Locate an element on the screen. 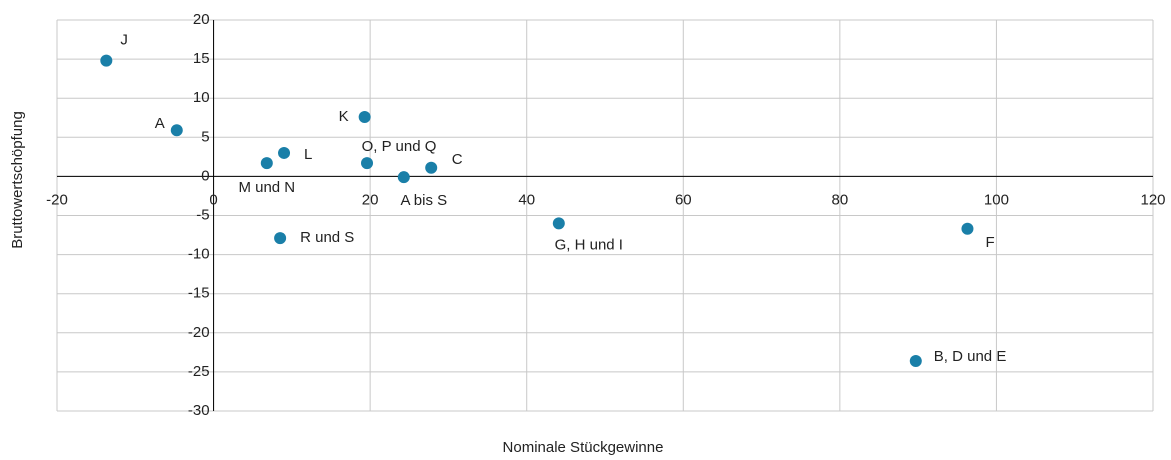 This screenshot has width=1171, height=460. x-tick-label: 20 is located at coordinates (370, 199).